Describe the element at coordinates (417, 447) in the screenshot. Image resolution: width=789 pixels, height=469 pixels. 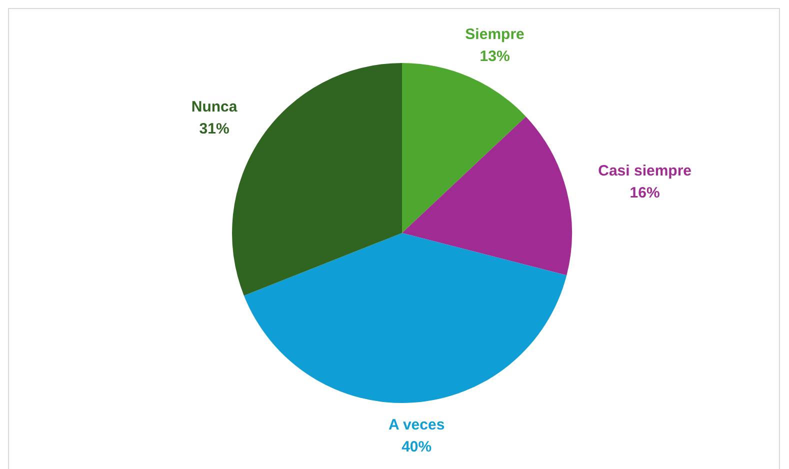
I see `data-label: 40%` at that location.